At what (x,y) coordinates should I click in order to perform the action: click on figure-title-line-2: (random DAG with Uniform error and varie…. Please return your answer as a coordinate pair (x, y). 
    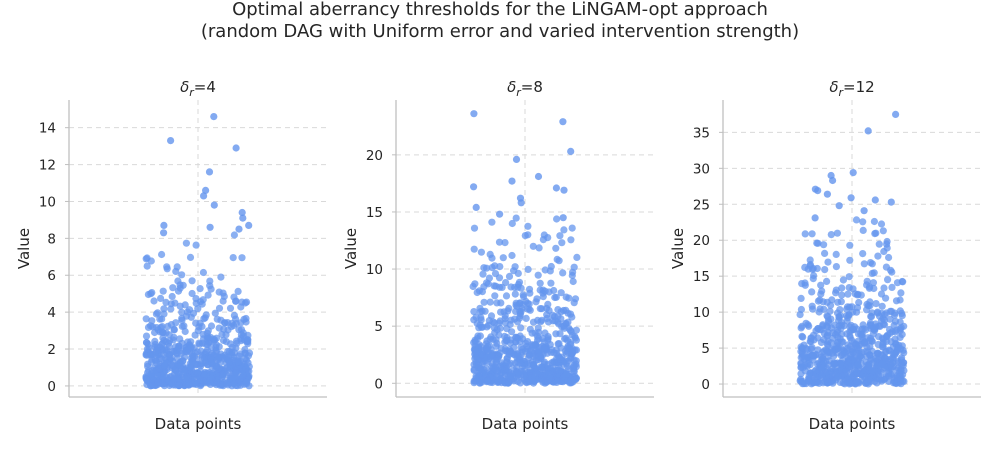
    Looking at the image, I should click on (500, 31).